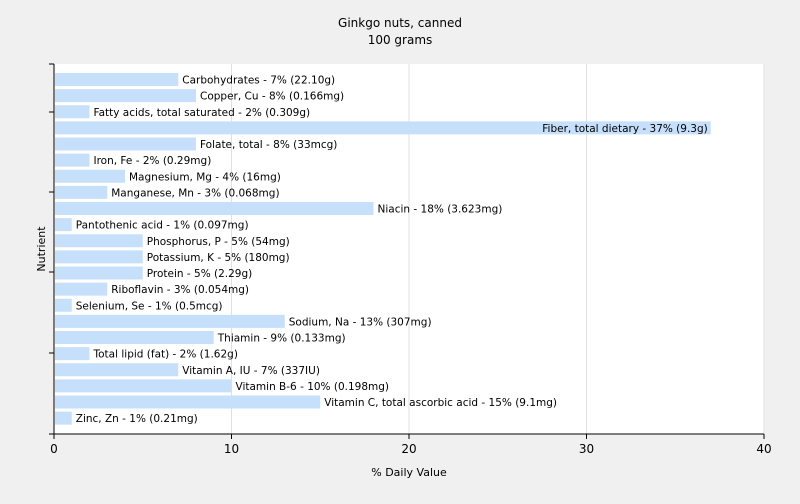  Describe the element at coordinates (440, 210) in the screenshot. I see `bar-data-label: Niacin - 18% (3.623mg)` at that location.